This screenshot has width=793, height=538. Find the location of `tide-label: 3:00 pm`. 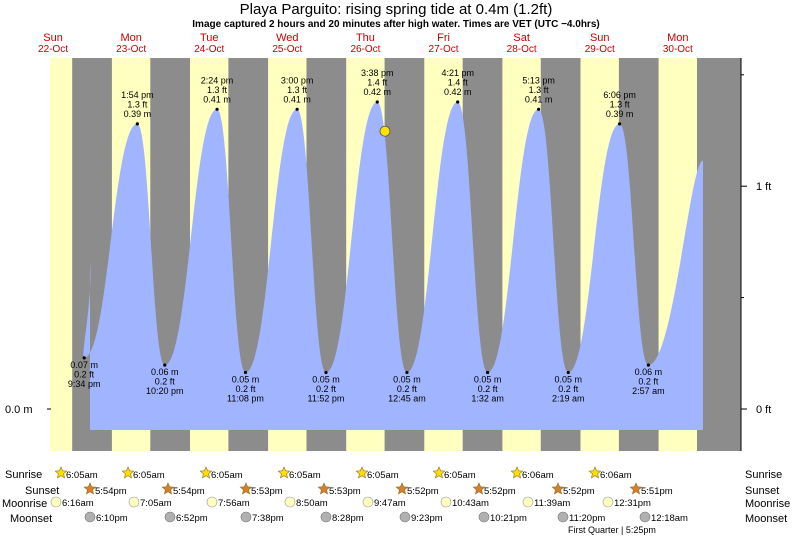

tide-label: 3:00 pm is located at coordinates (297, 80).